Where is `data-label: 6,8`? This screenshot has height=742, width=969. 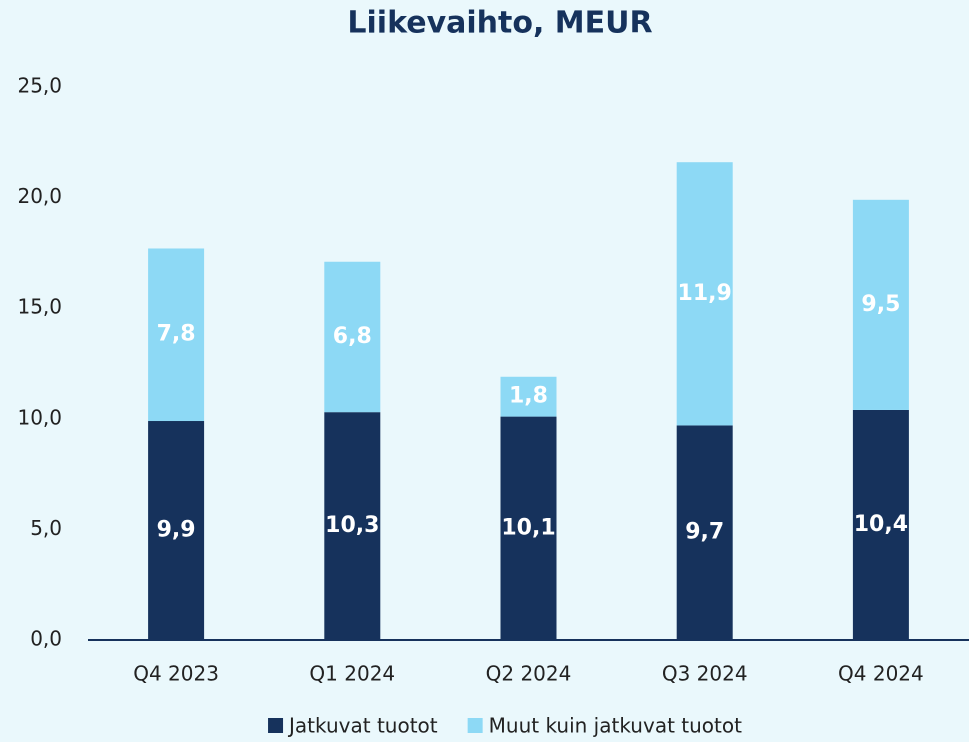
data-label: 6,8 is located at coordinates (352, 336).